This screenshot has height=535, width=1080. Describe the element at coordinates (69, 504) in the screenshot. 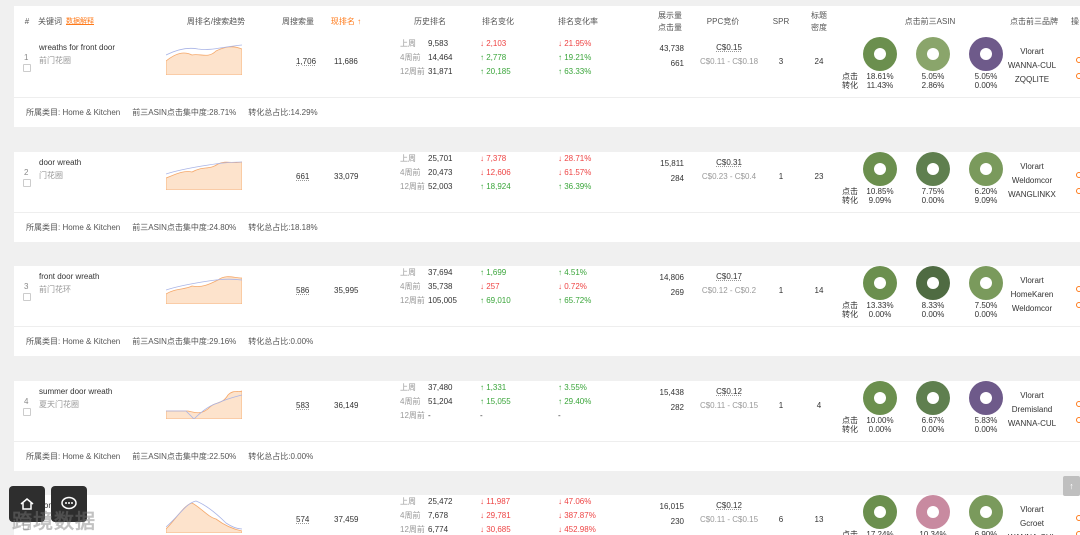

I see `chat-float-button` at that location.